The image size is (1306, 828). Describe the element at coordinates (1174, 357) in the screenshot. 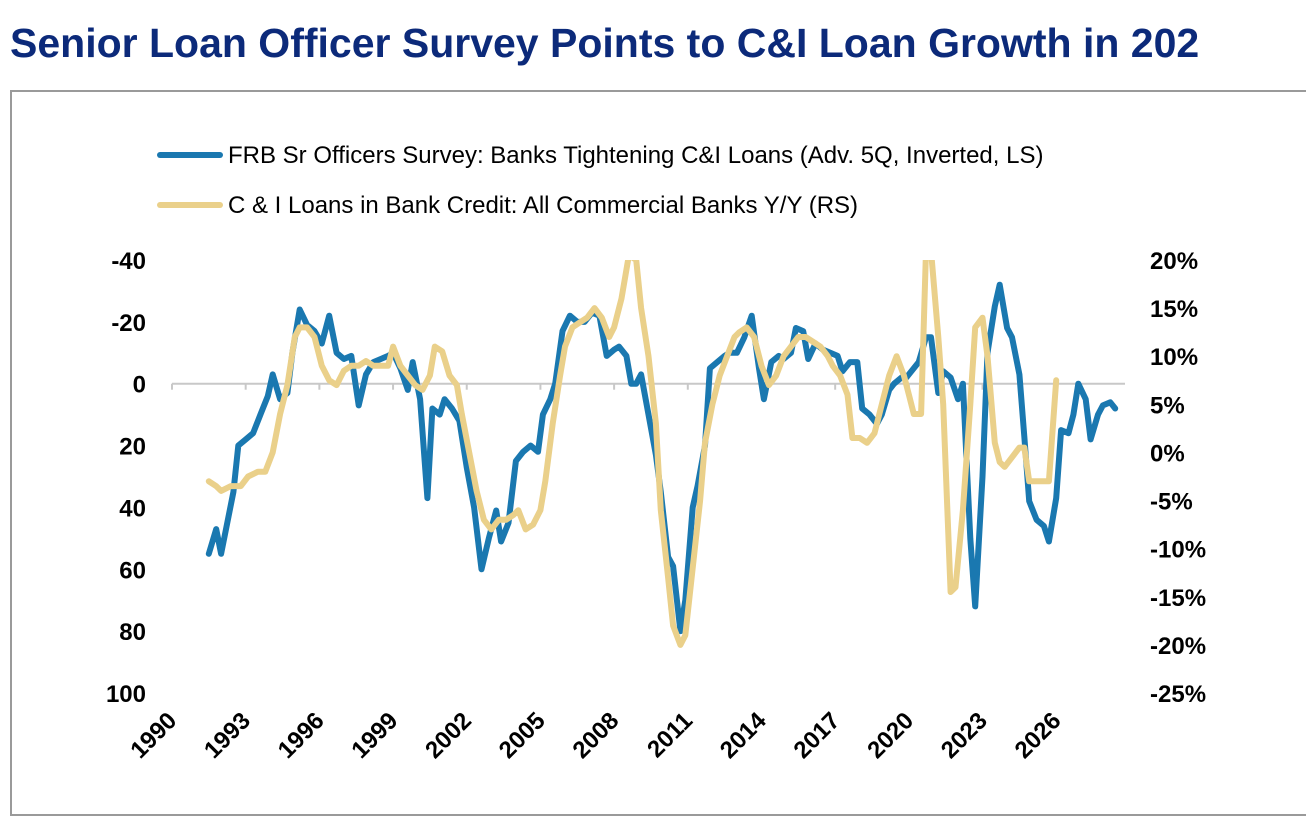

I see `y-right-tick-label: 10%` at that location.